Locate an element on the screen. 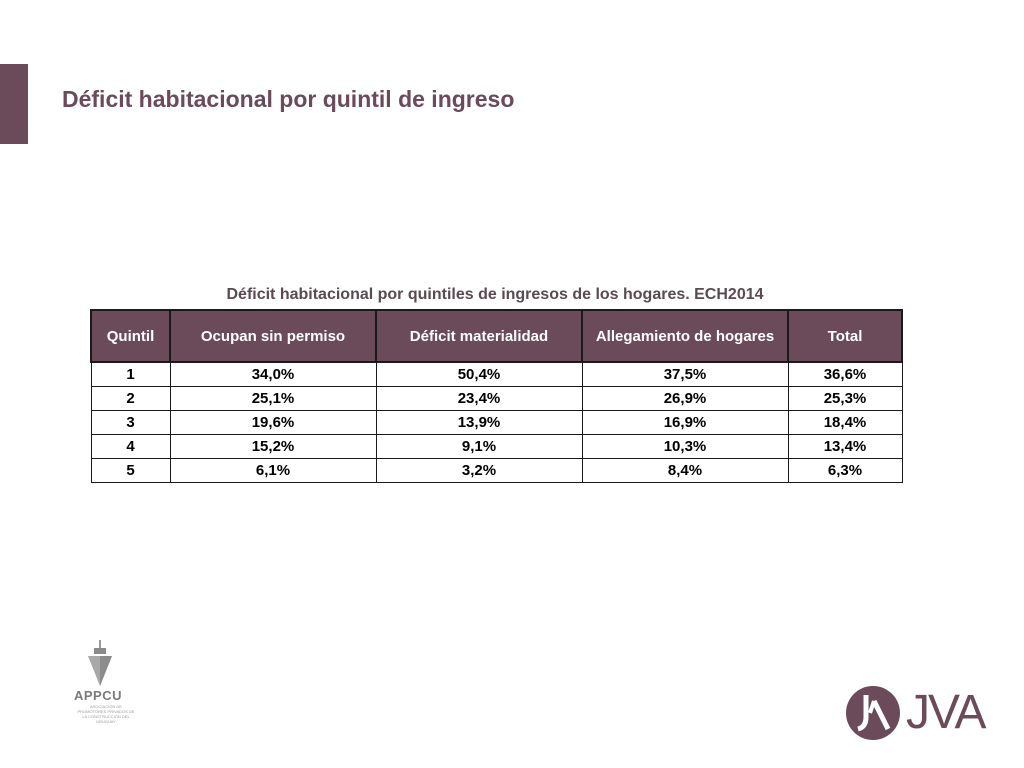  appcu-logo-text: APPCU is located at coordinates (98, 695).